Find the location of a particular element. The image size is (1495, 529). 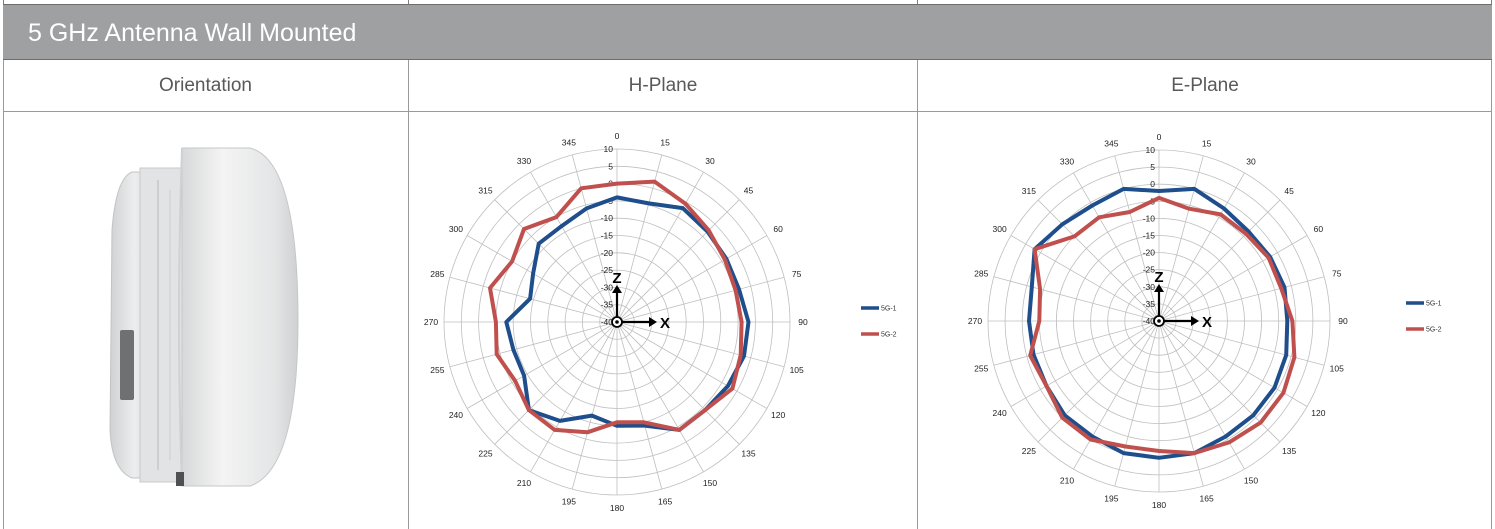

h-plane-angle-label: 135 is located at coordinates (748, 454).